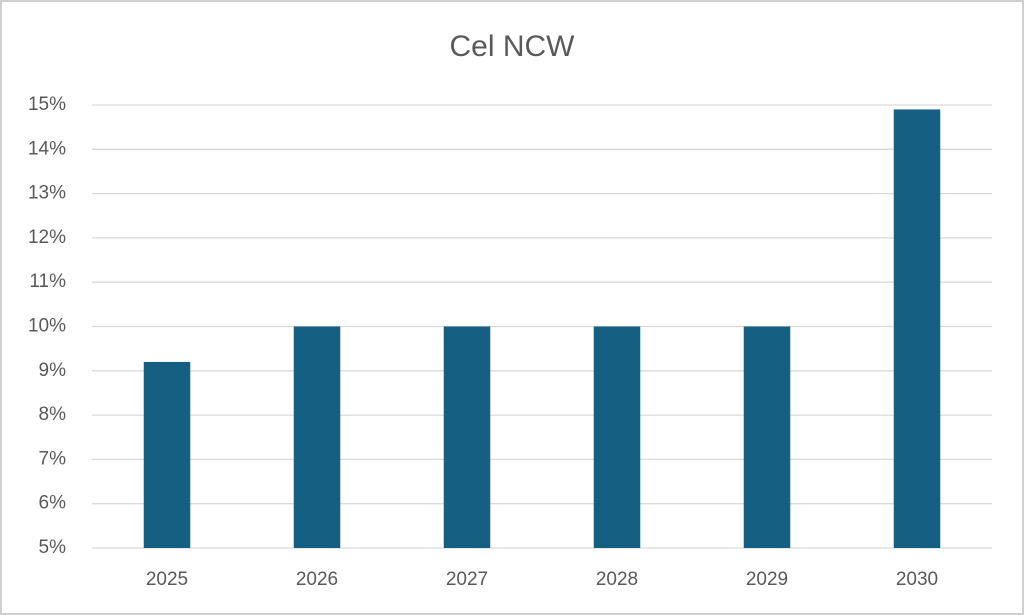  Describe the element at coordinates (47, 193) in the screenshot. I see `y-tick-label: 13%` at that location.